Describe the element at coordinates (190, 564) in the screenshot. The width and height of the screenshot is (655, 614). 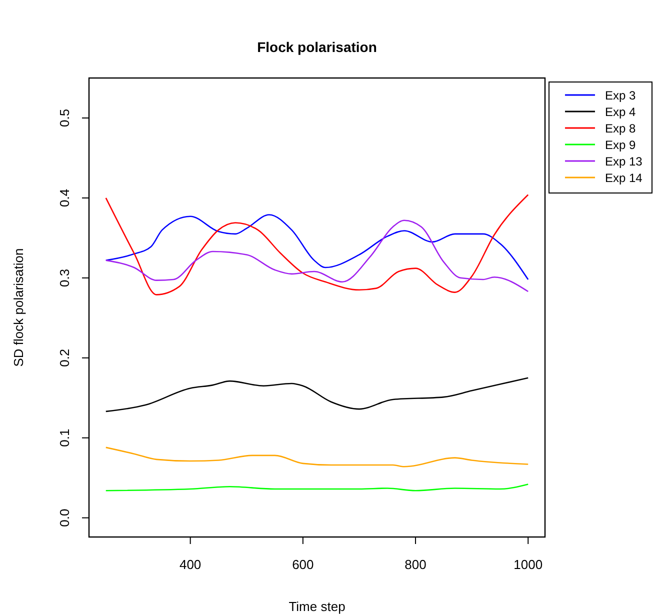
I see `x-tick-label: 400` at that location.